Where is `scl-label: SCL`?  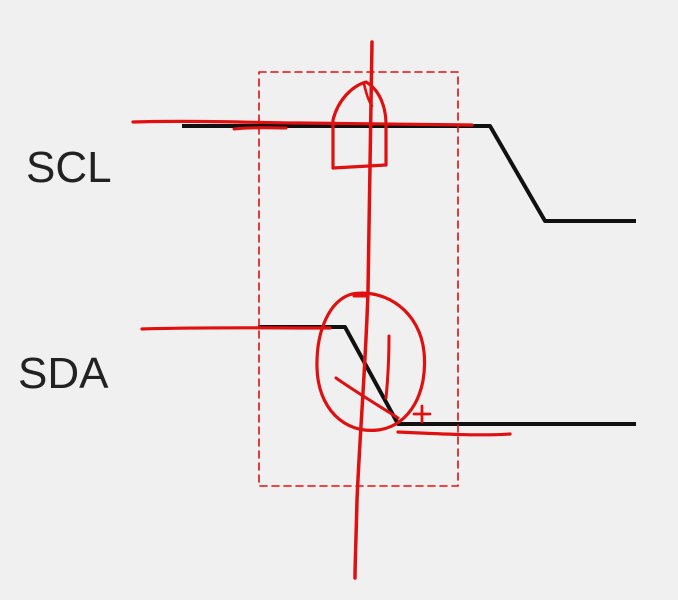
scl-label: SCL is located at coordinates (69, 167).